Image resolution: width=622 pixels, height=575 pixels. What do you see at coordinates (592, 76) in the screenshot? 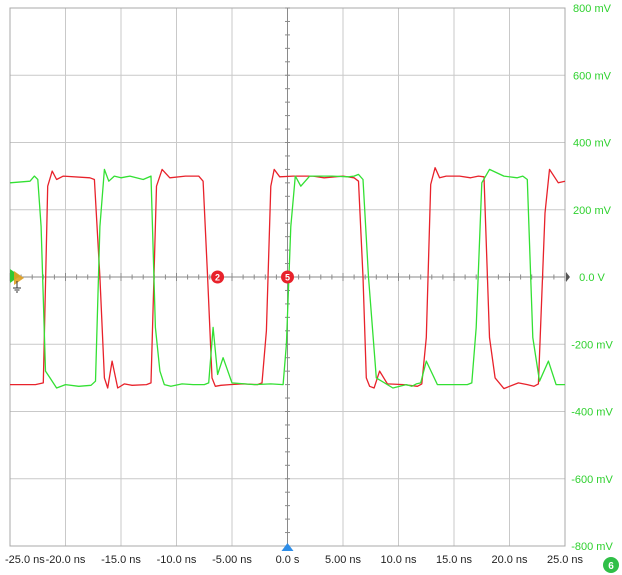
I see `y-tick-label: 600 mV` at bounding box center [592, 76].